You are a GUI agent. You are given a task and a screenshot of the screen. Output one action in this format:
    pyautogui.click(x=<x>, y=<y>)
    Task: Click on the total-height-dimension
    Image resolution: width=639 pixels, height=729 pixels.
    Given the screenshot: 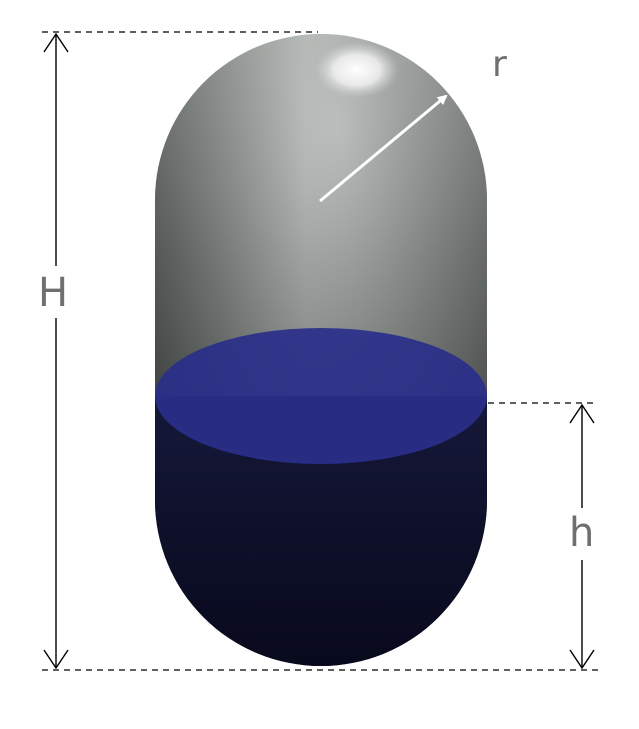 What is the action you would take?
    pyautogui.click(x=56, y=351)
    